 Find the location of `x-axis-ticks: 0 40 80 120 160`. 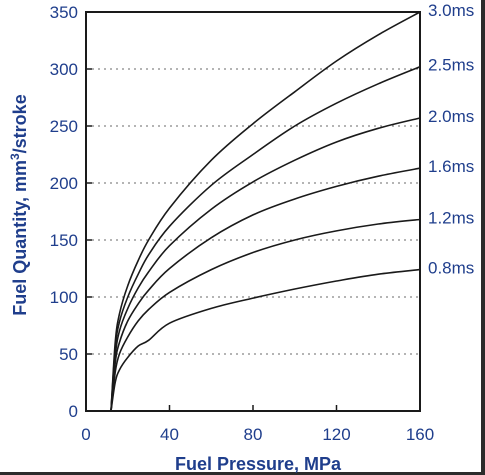

x-axis-ticks: 0 40 80 120 160 is located at coordinates (257, 424).